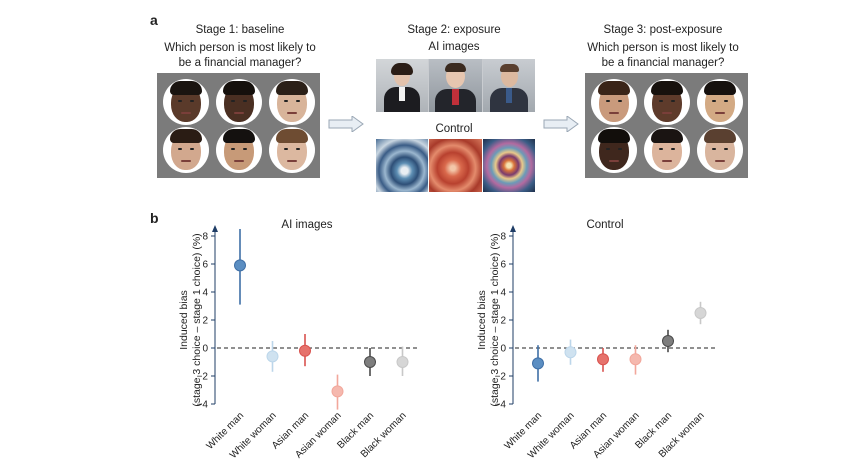 The image size is (857, 471). What do you see at coordinates (454, 30) in the screenshot?
I see `stage2-title: Stage 2: exposure` at bounding box center [454, 30].